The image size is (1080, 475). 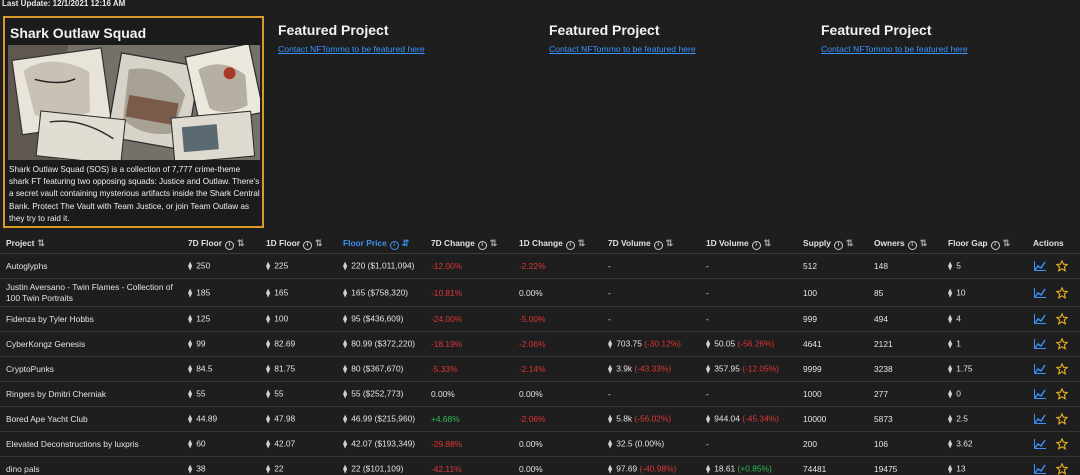 I want to click on column-header-project: Project ⇅, so click(x=25, y=243).